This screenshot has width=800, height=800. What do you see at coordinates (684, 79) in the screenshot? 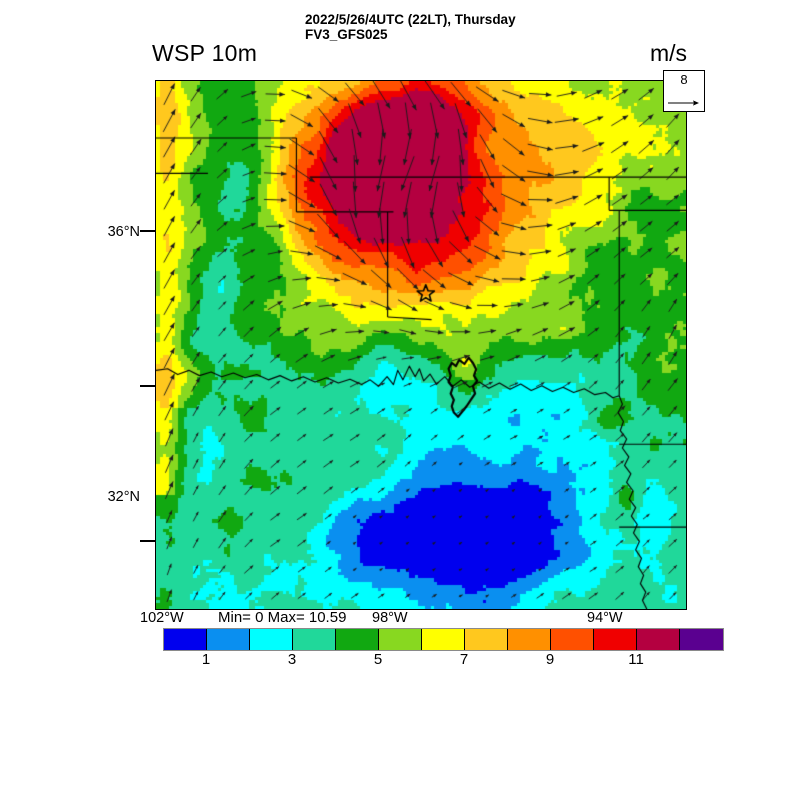
I see `reference-vector-value: 8` at bounding box center [684, 79].